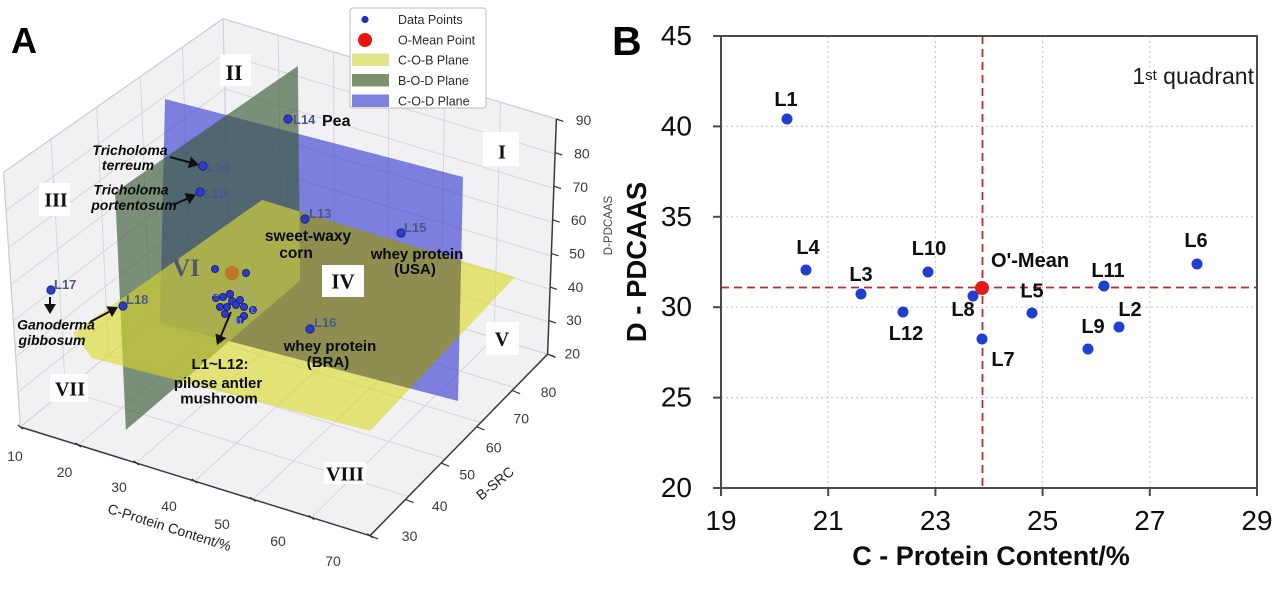 The height and width of the screenshot is (592, 1280). Describe the element at coordinates (70, 390) in the screenshot. I see `svg-text: VII` at that location.